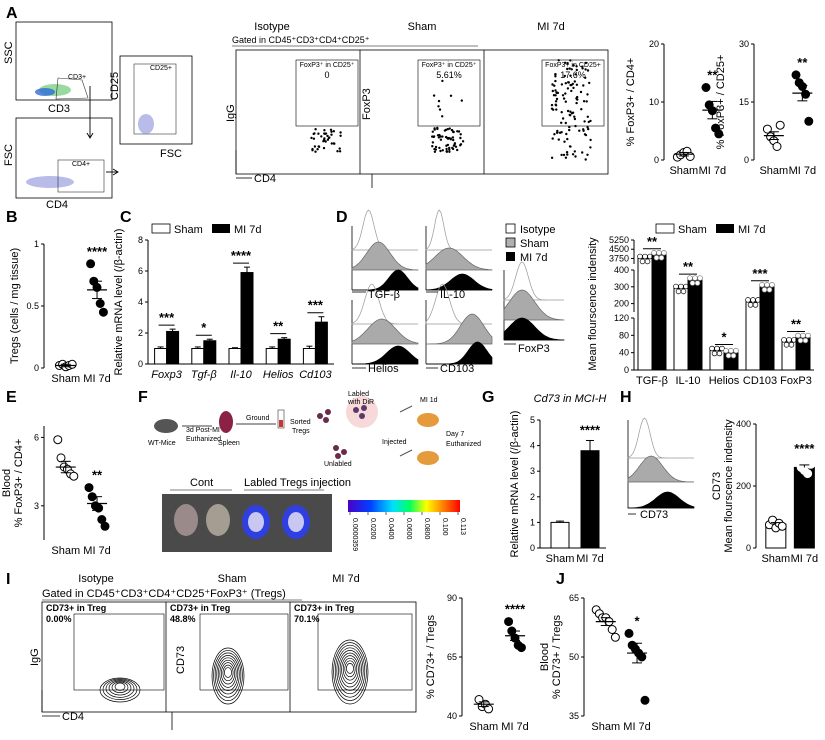 The width and height of the screenshot is (825, 740). I want to click on panel-label-e: E, so click(11, 397).